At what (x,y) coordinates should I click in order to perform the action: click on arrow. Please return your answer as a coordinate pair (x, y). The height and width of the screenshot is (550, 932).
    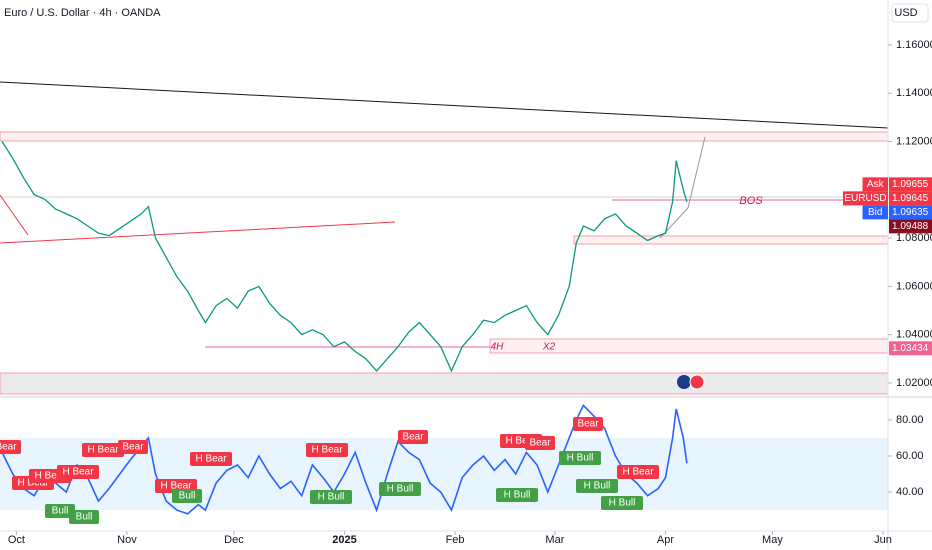
    Looking at the image, I should click on (14, 215).